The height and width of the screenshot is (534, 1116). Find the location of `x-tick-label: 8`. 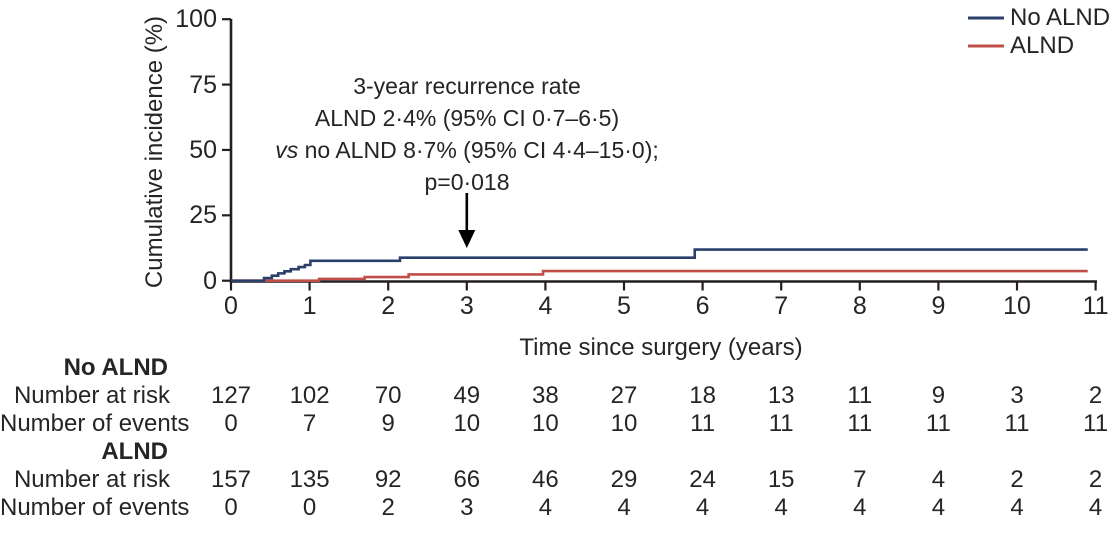

x-tick-label: 8 is located at coordinates (859, 306).